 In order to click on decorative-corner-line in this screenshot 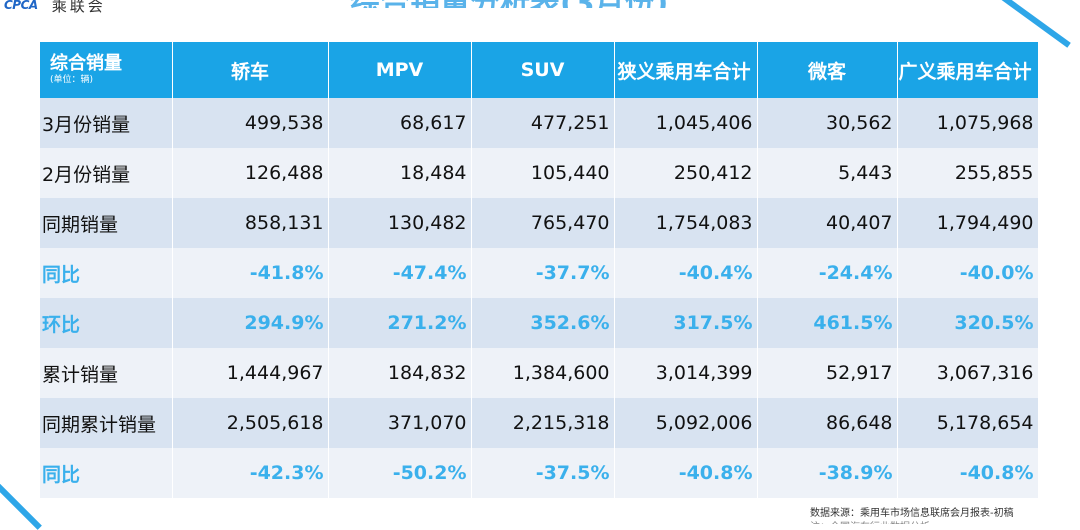, I will do `click(1032, 24)`.